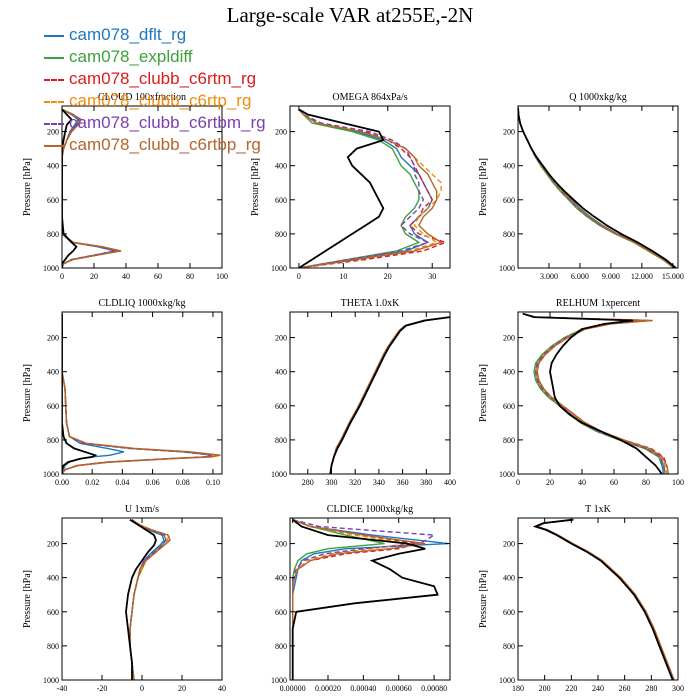 This screenshot has width=700, height=700. Describe the element at coordinates (131, 56) in the screenshot. I see `legend-label: cam078_expldiff` at that location.